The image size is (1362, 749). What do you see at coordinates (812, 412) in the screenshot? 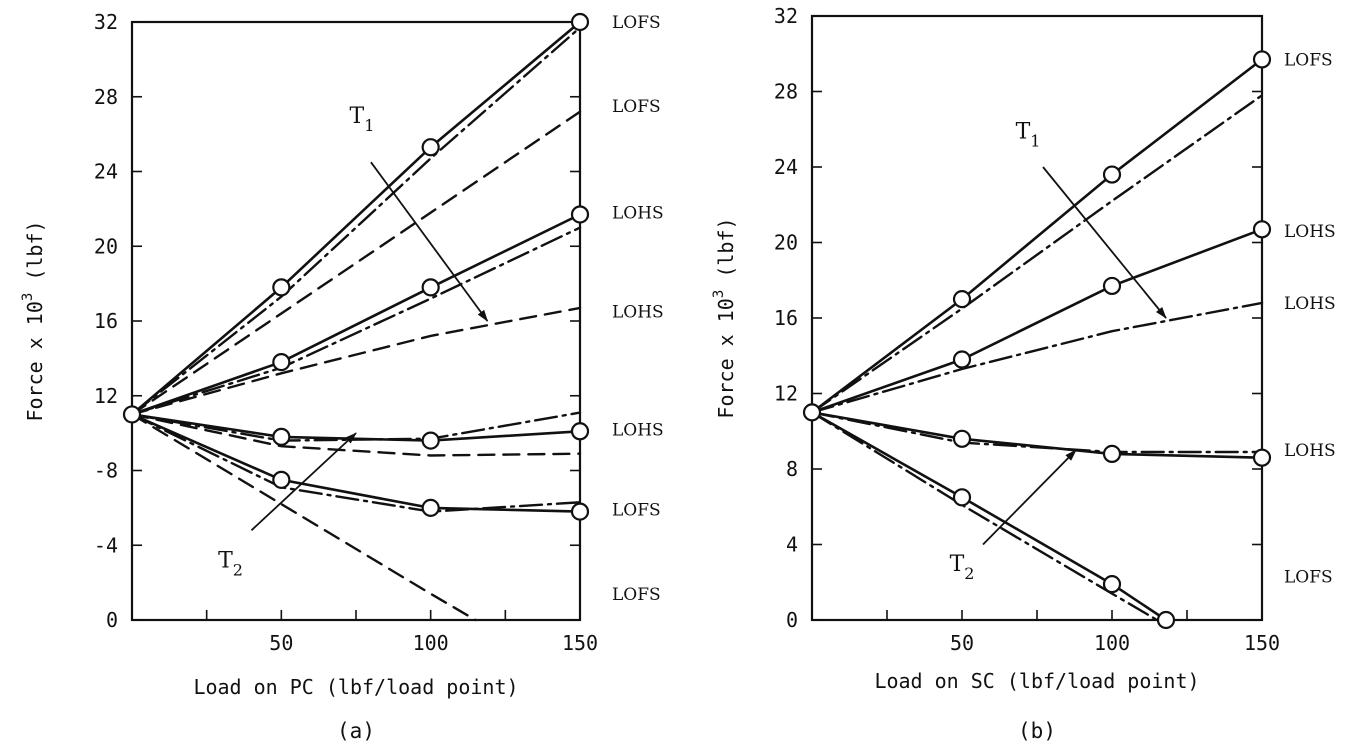
I see `panel-b-origin-marker` at bounding box center [812, 412].